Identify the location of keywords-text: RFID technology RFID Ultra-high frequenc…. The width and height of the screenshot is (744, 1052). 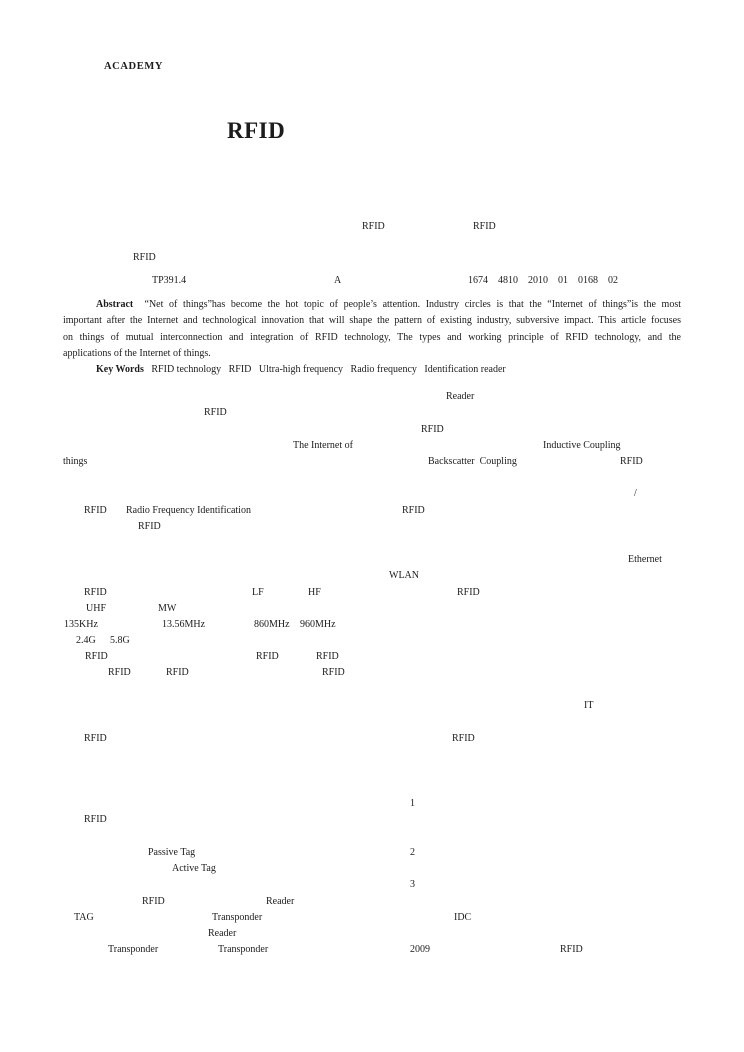
(324, 370).